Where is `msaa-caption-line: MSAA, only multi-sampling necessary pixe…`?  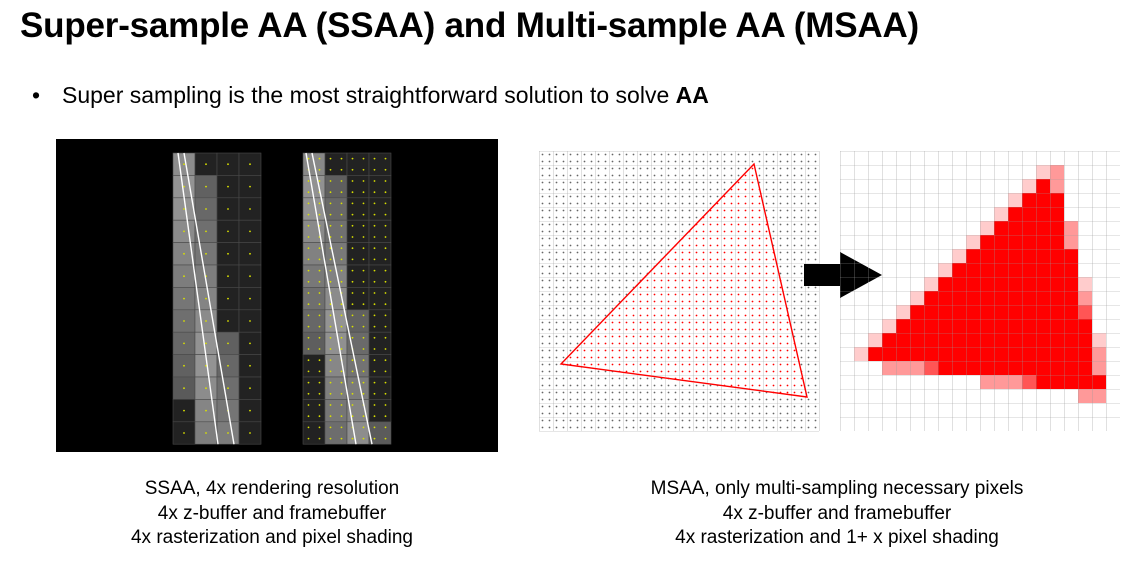 msaa-caption-line: MSAA, only multi-sampling necessary pixe… is located at coordinates (837, 488).